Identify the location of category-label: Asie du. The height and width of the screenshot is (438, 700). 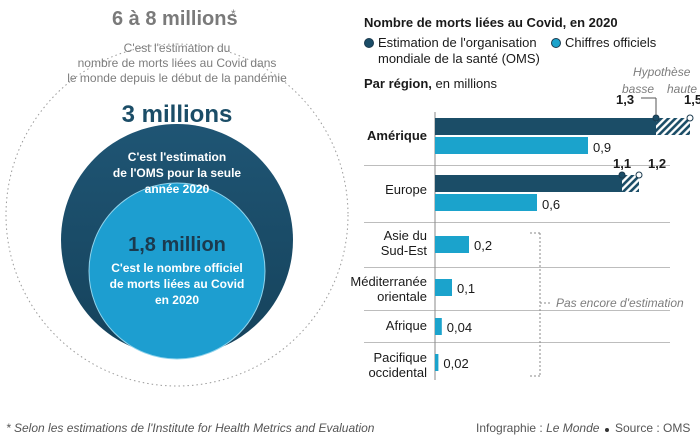
(405, 235).